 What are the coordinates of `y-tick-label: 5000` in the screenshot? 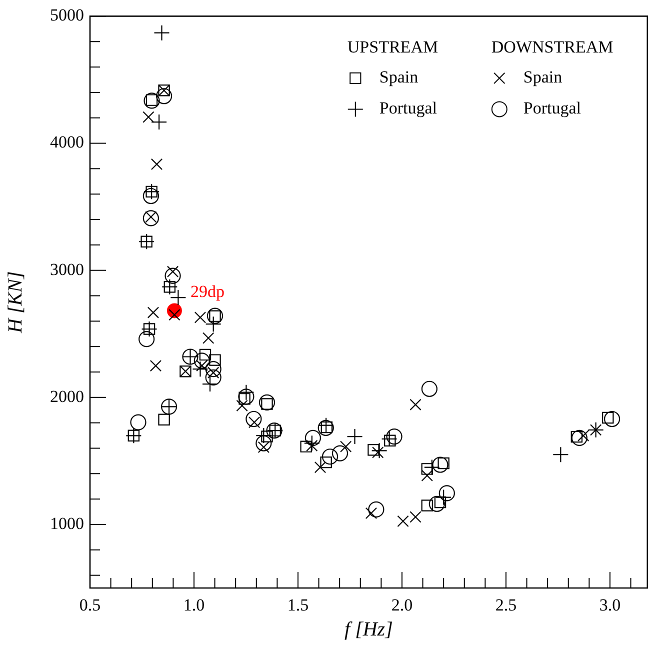 It's located at (67, 15).